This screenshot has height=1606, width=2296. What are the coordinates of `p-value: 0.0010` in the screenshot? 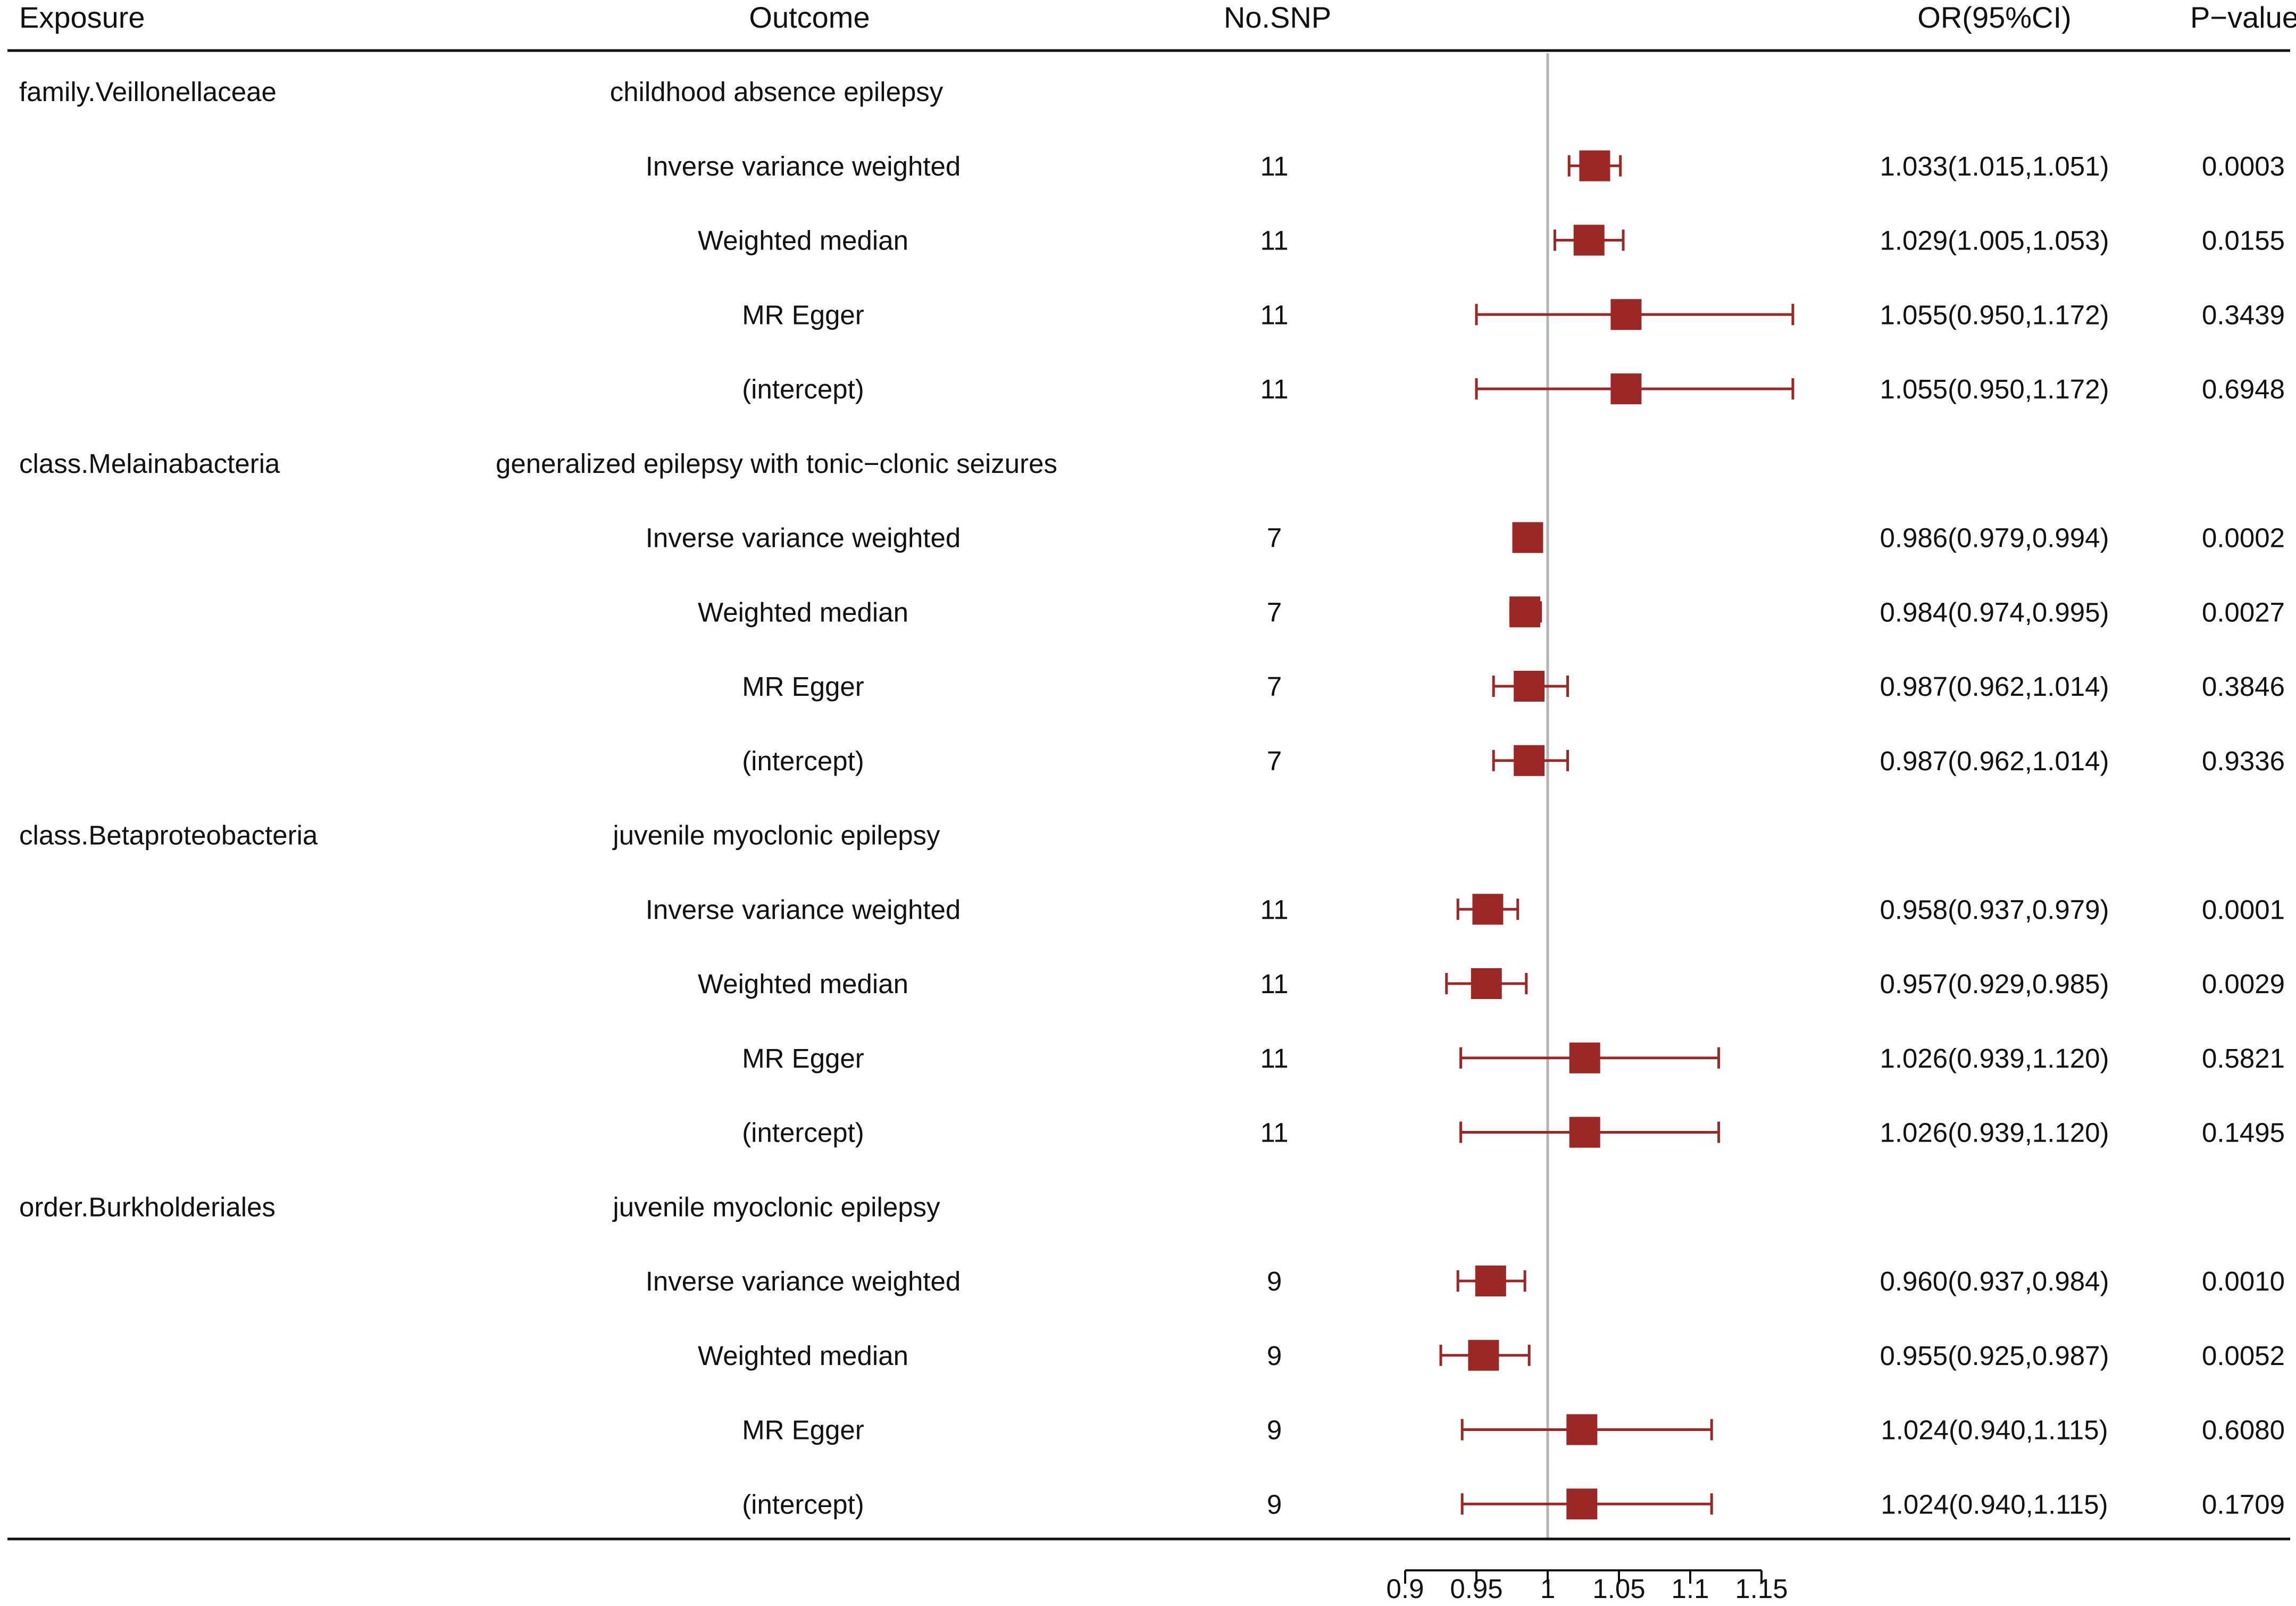 It's located at (2243, 1281).